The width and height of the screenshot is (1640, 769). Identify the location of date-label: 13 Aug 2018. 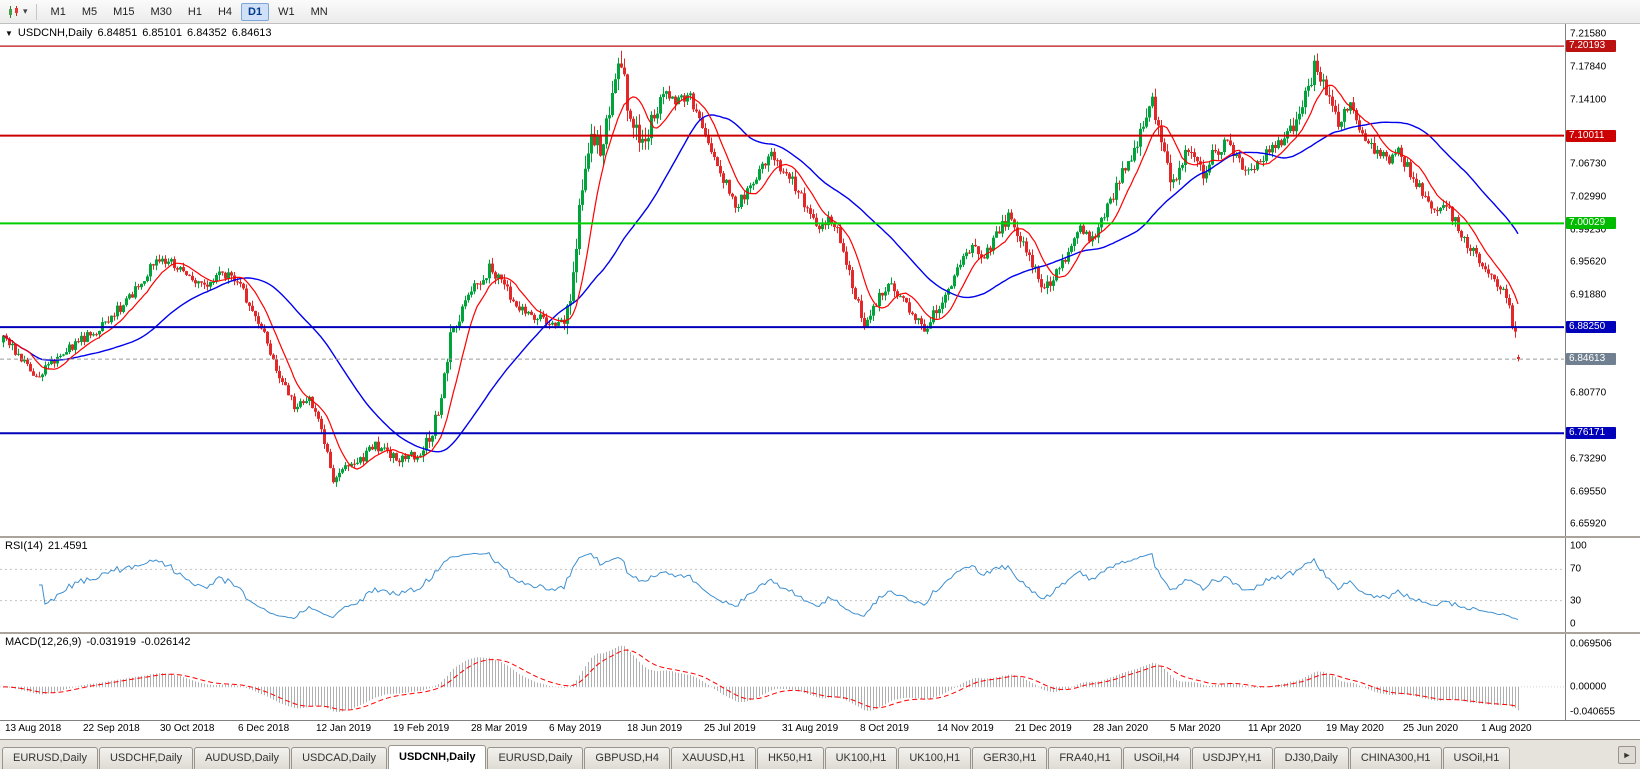
(33, 728).